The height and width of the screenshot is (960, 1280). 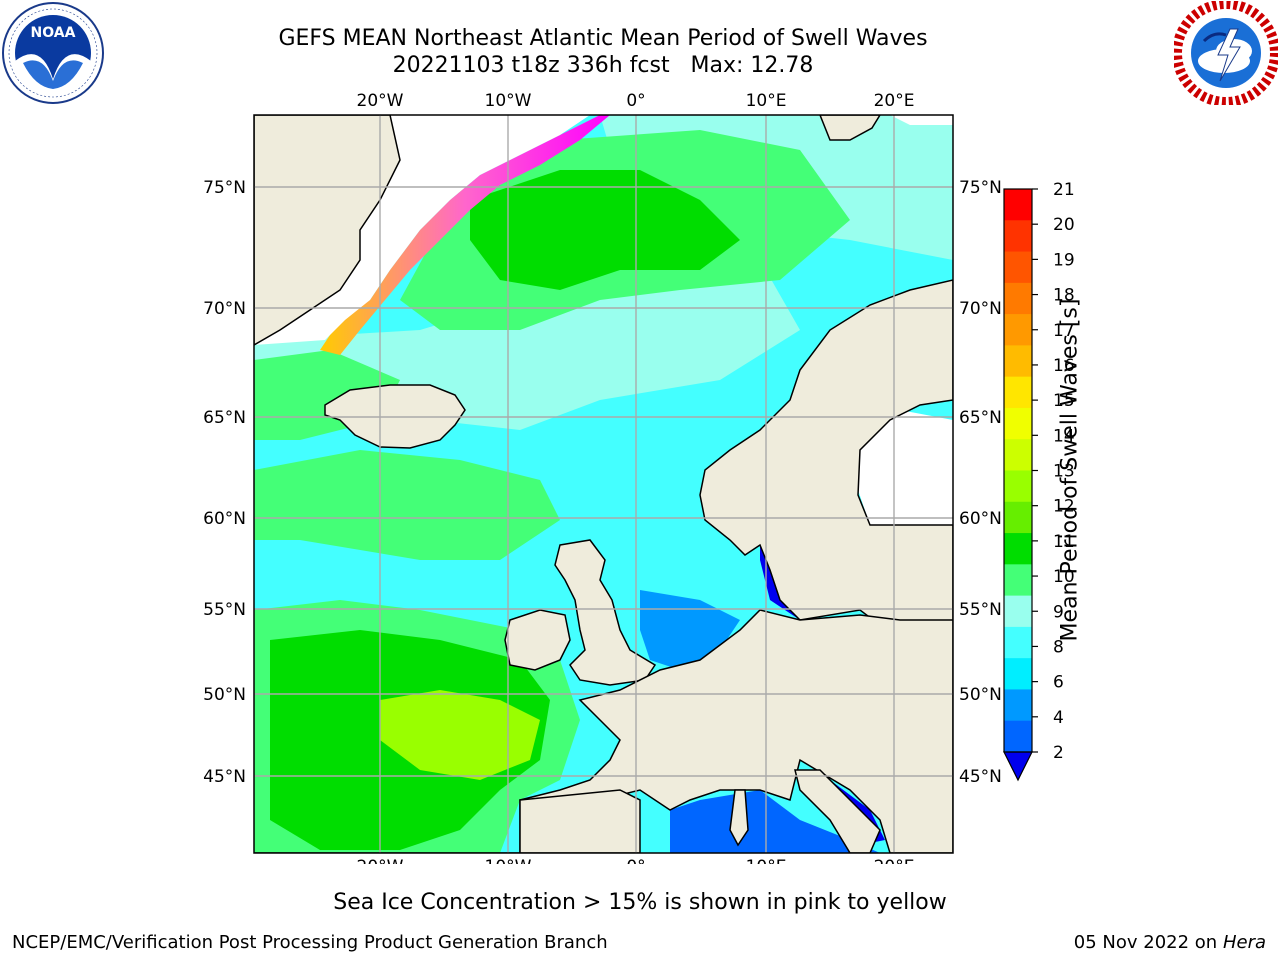 What do you see at coordinates (224, 695) in the screenshot?
I see `lat-label-left: 50°N` at bounding box center [224, 695].